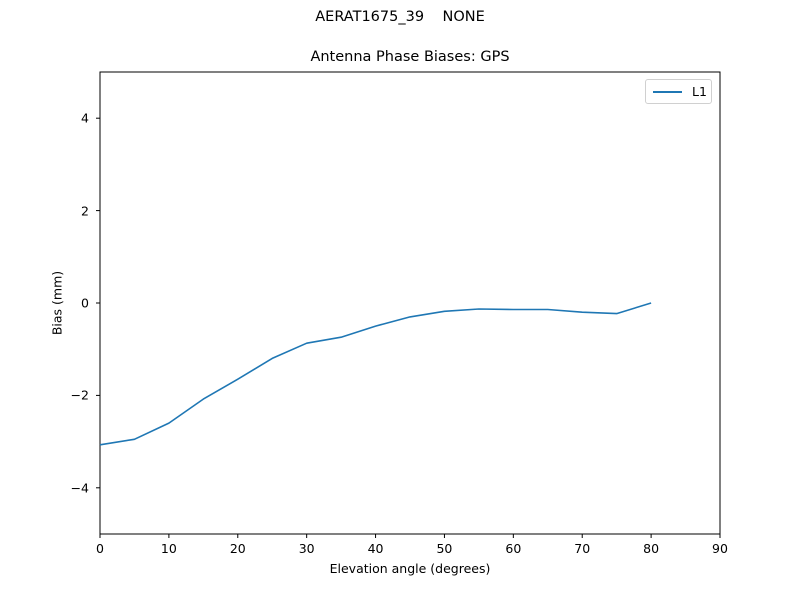 The image size is (800, 600). What do you see at coordinates (720, 548) in the screenshot?
I see `x-tick-label: 90` at bounding box center [720, 548].